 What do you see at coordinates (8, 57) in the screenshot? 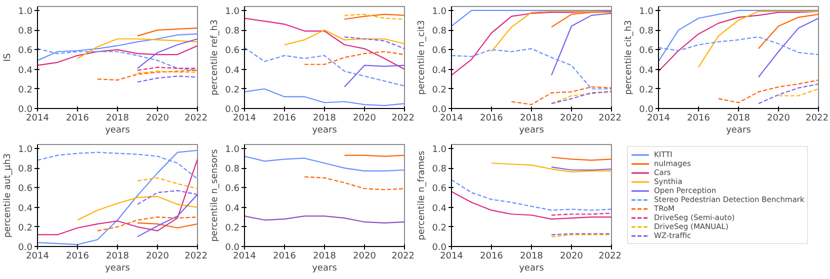
I see `y-axis-title: IS` at bounding box center [8, 57].